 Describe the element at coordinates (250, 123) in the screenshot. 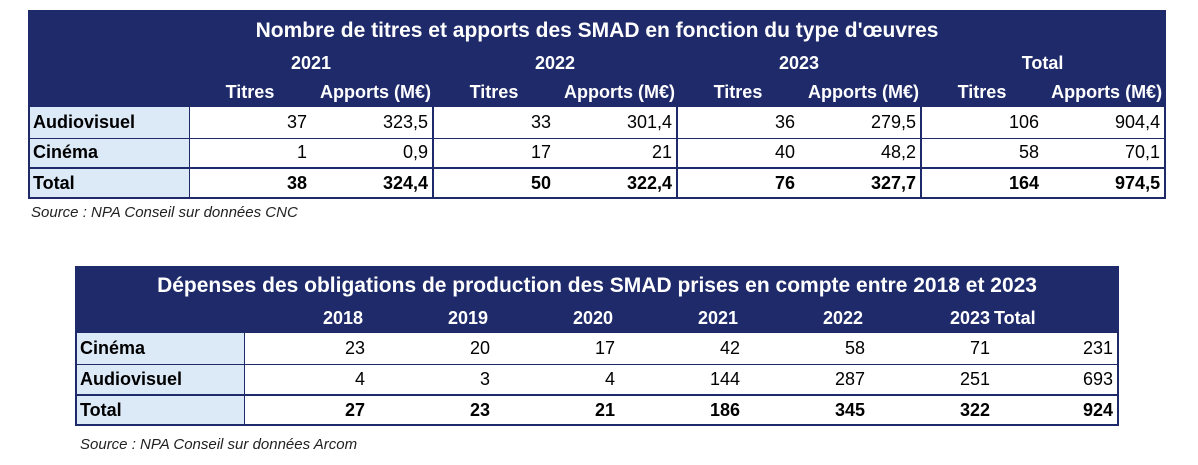

I see `cell: 37` at that location.